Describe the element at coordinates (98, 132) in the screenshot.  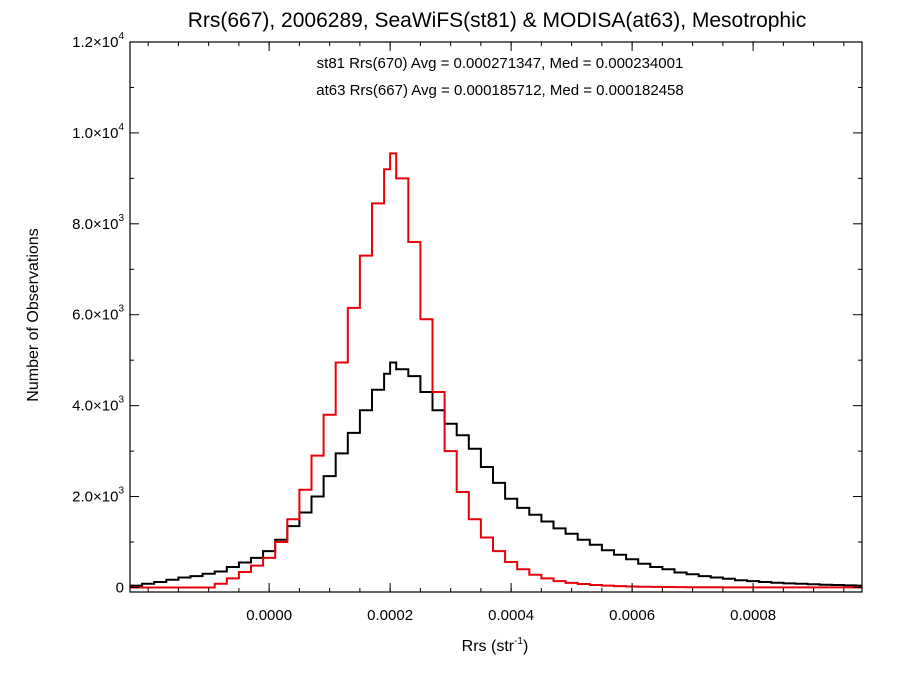
I see `y-tick-label: 1.0×10⁴` at that location.